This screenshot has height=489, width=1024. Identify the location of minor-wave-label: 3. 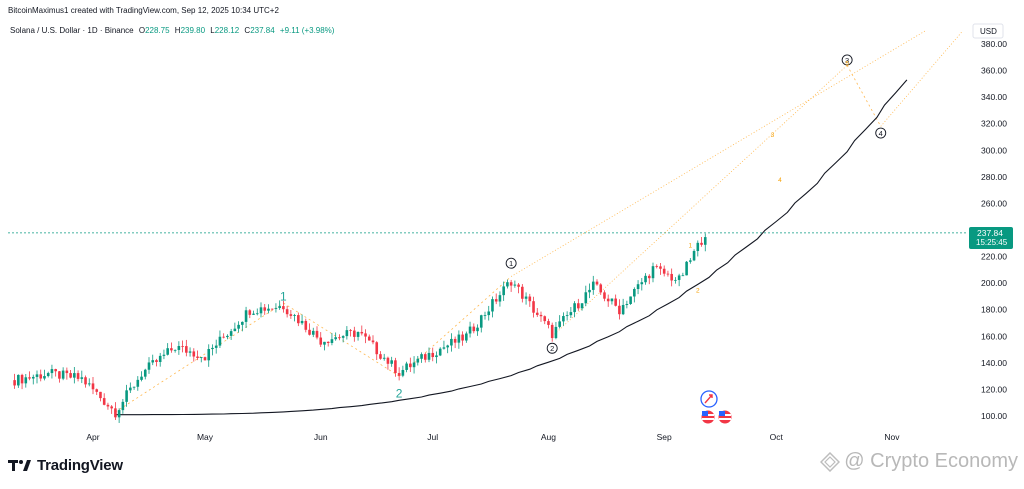
(773, 135).